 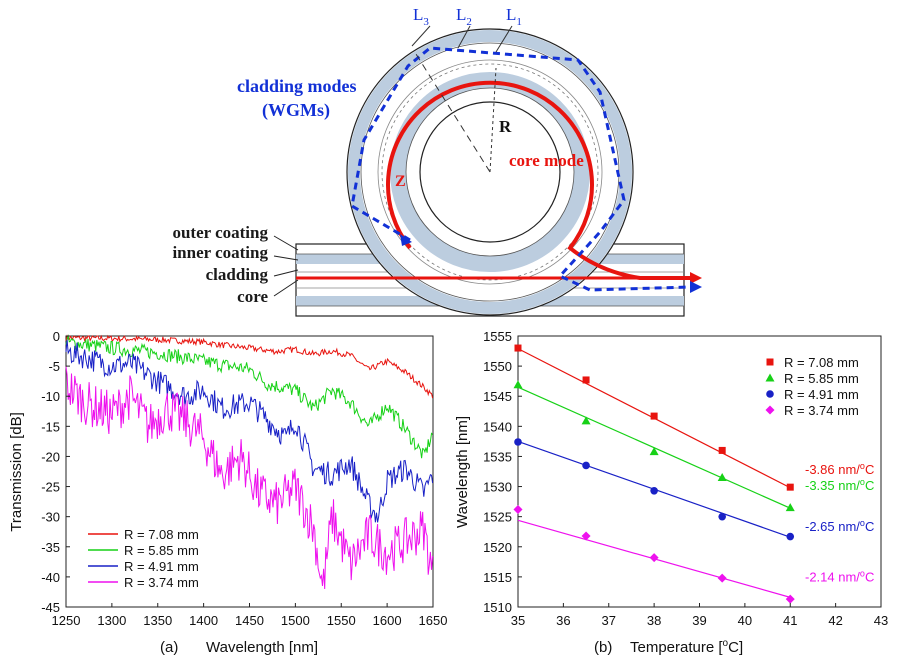 What do you see at coordinates (252, 296) in the screenshot?
I see `label-core: core` at bounding box center [252, 296].